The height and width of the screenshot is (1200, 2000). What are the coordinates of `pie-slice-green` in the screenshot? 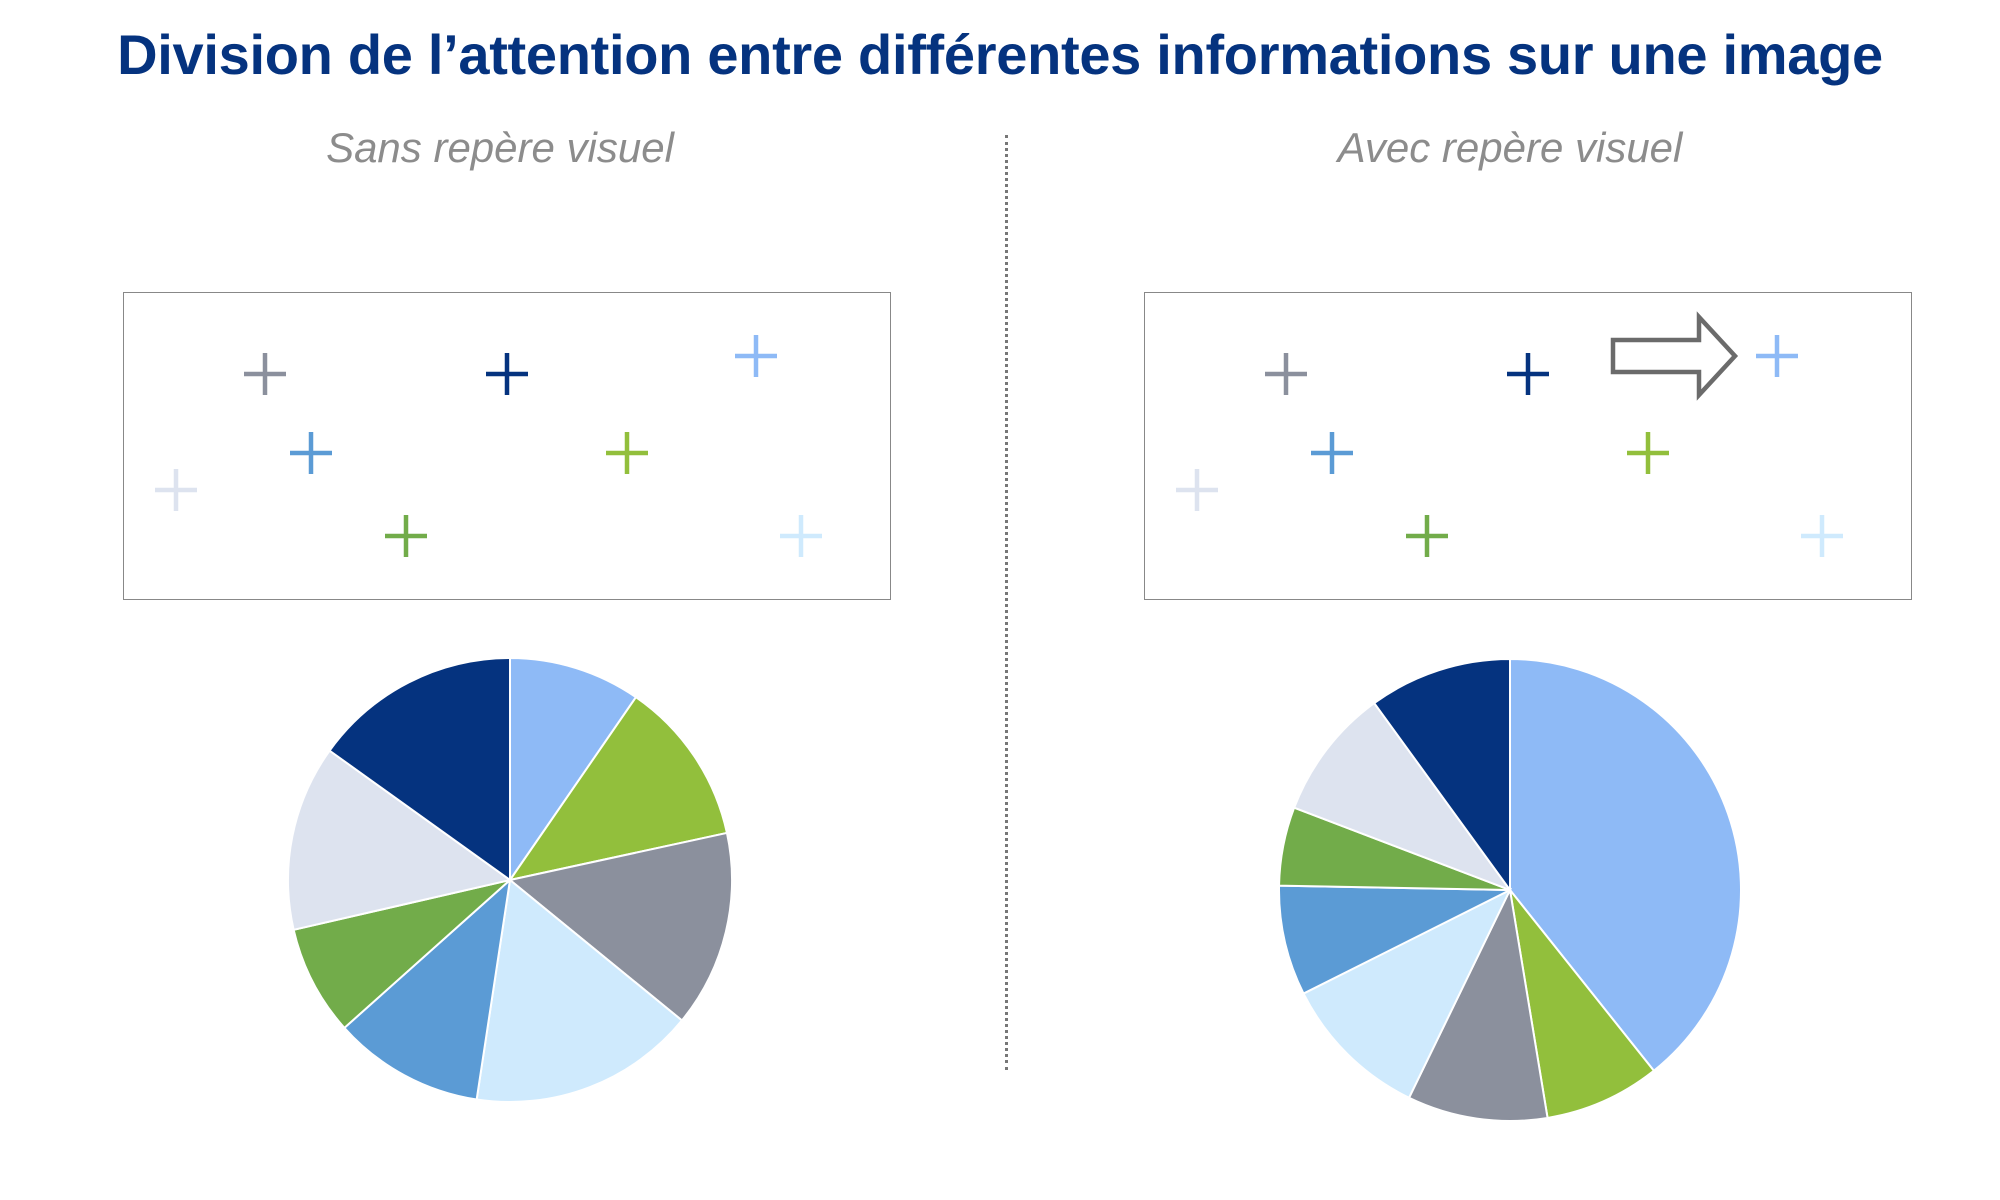 It's located at (401, 954).